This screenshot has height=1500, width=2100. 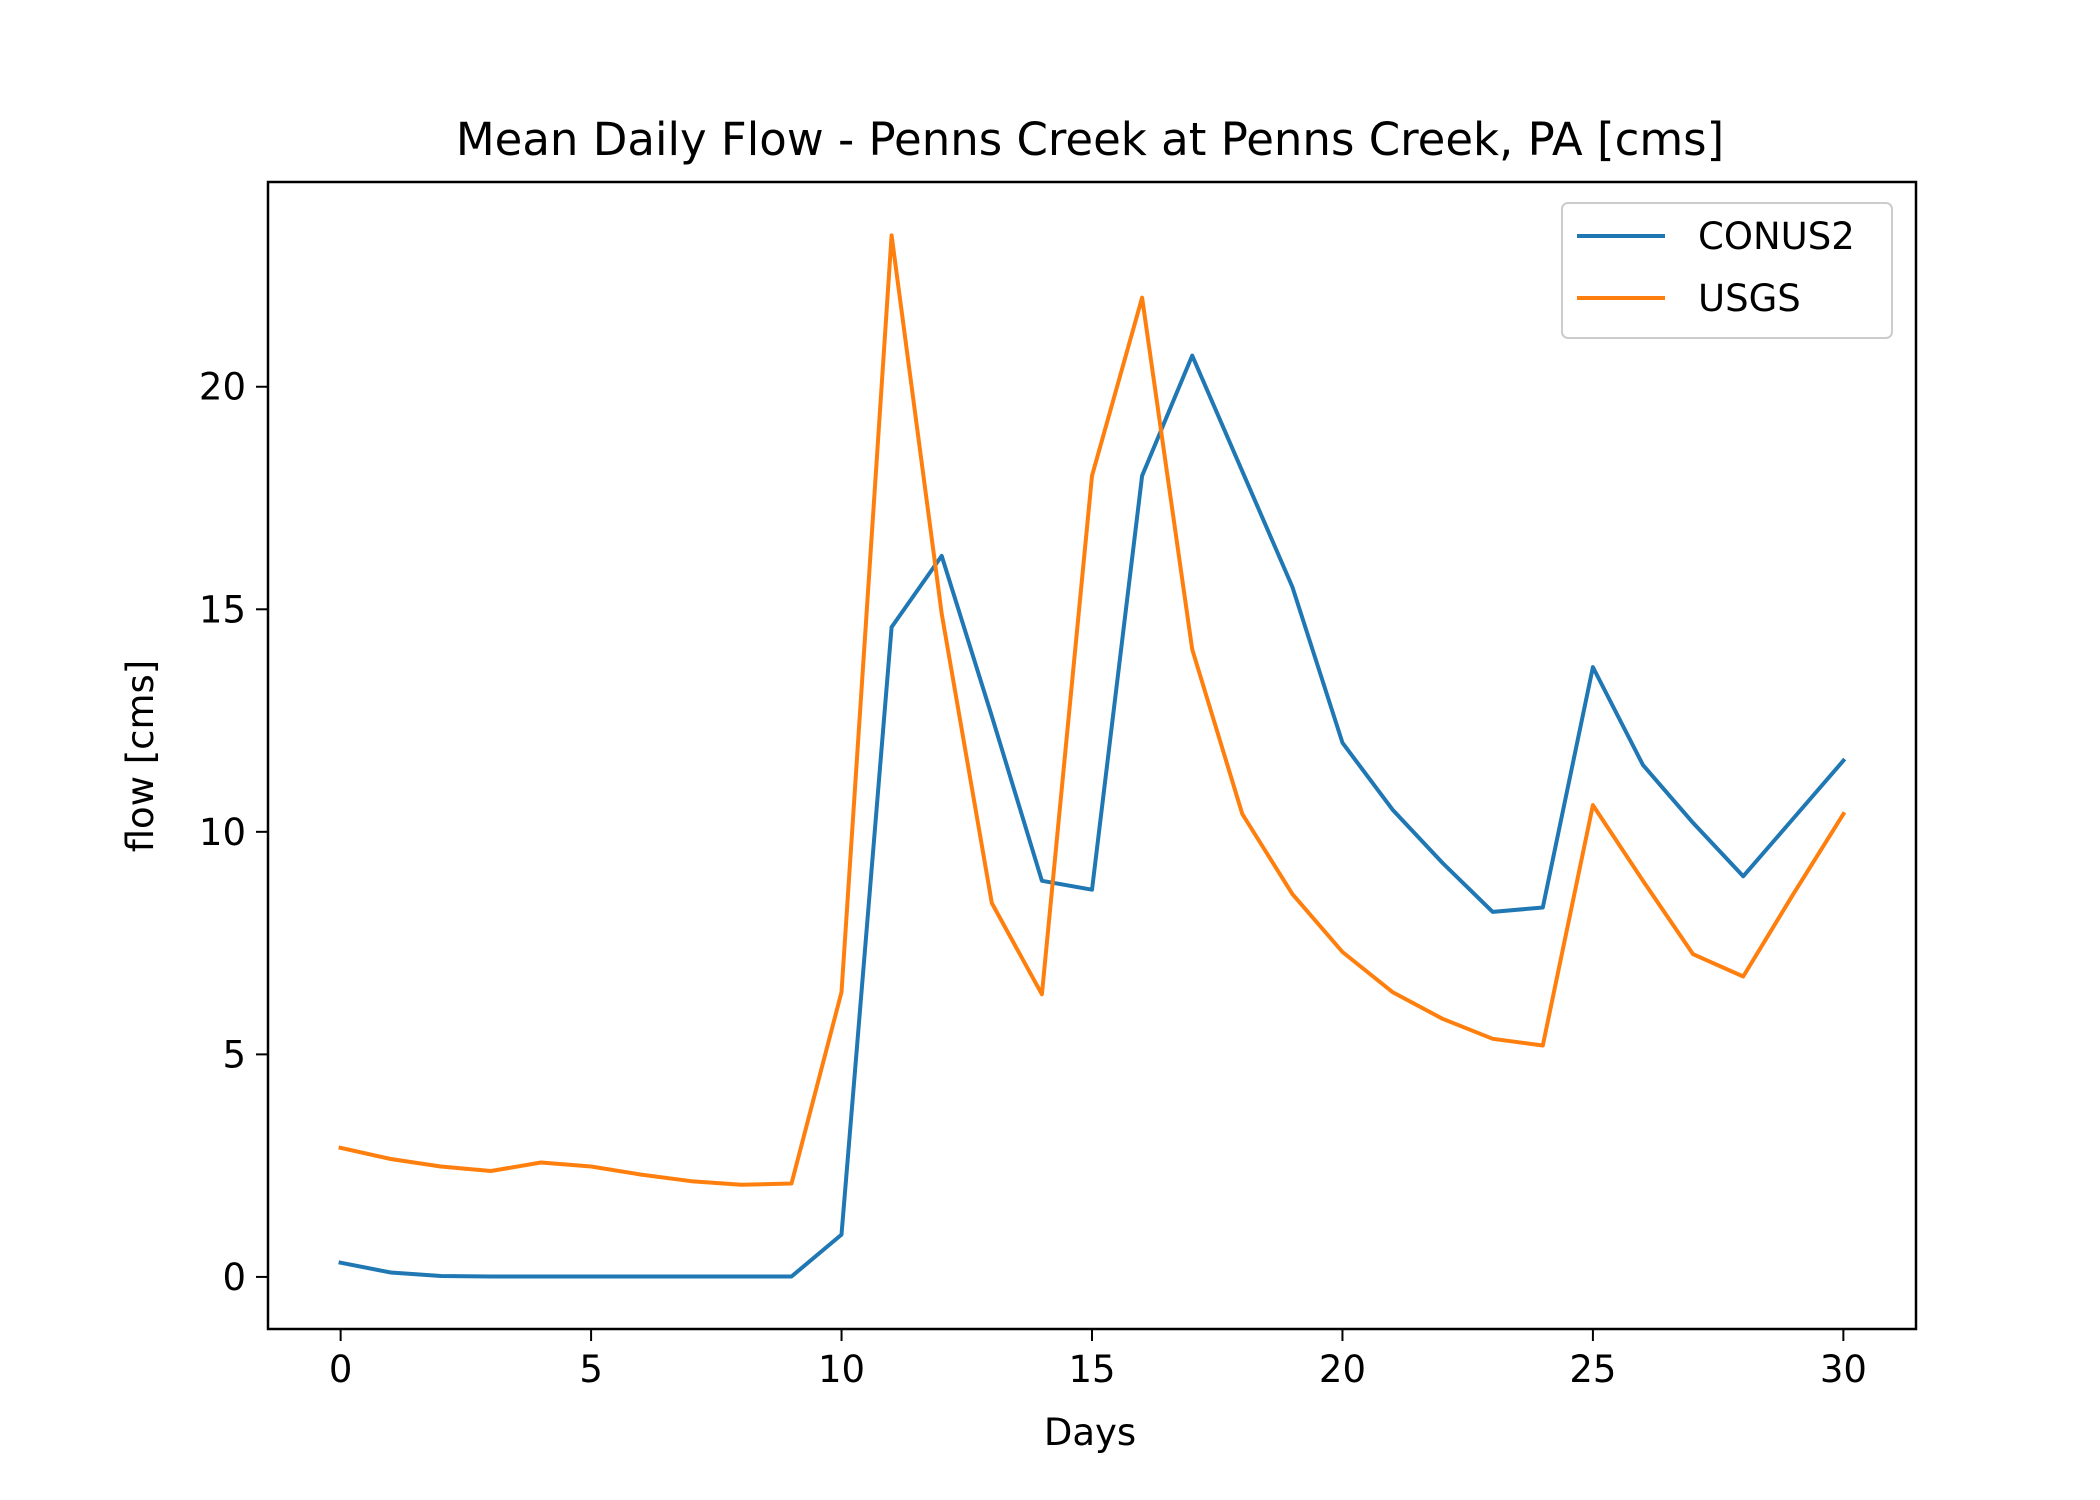 What do you see at coordinates (222, 832) in the screenshot?
I see `y-tick-label: 10` at bounding box center [222, 832].